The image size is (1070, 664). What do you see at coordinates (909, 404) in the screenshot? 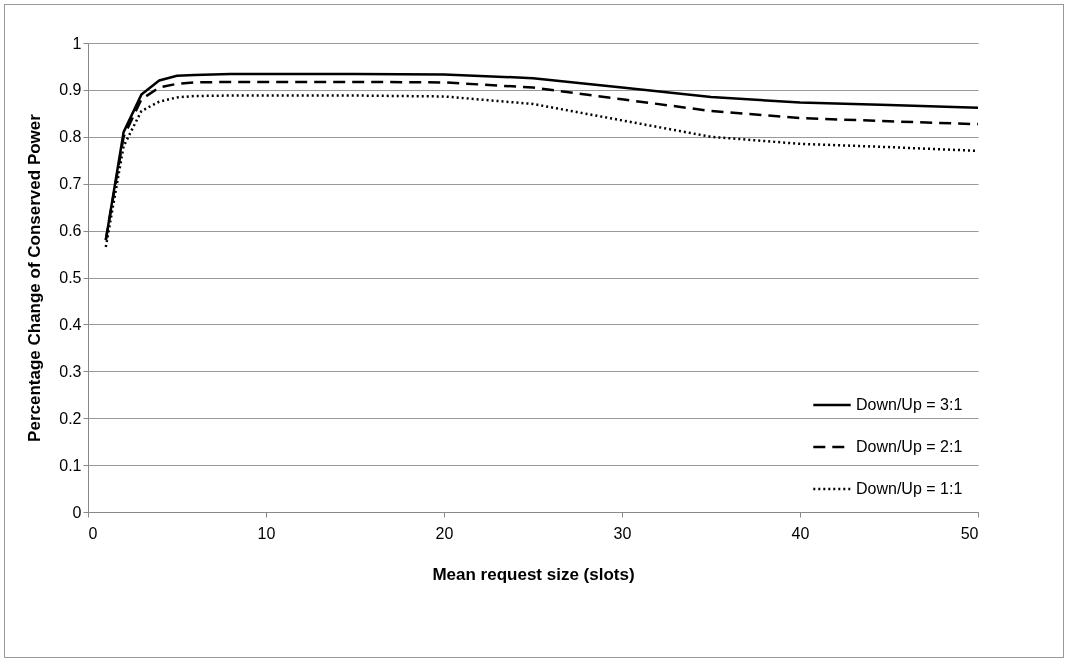
I see `legend-label: Down/Up = 3:1` at bounding box center [909, 404].